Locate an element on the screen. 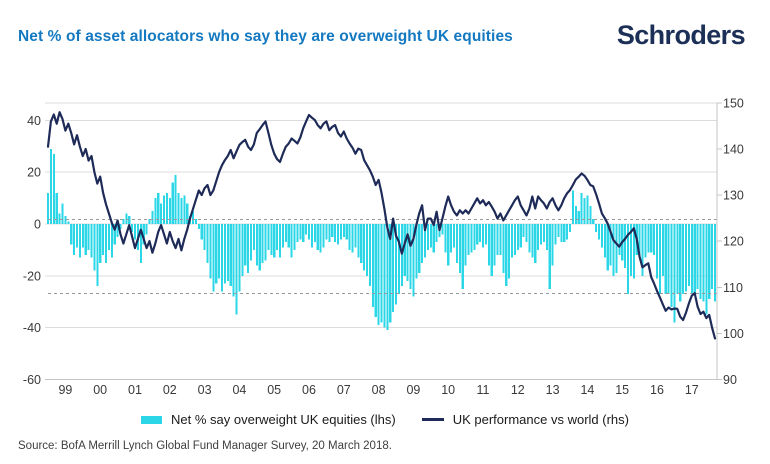  x-axis-year-label: 01 is located at coordinates (135, 390).